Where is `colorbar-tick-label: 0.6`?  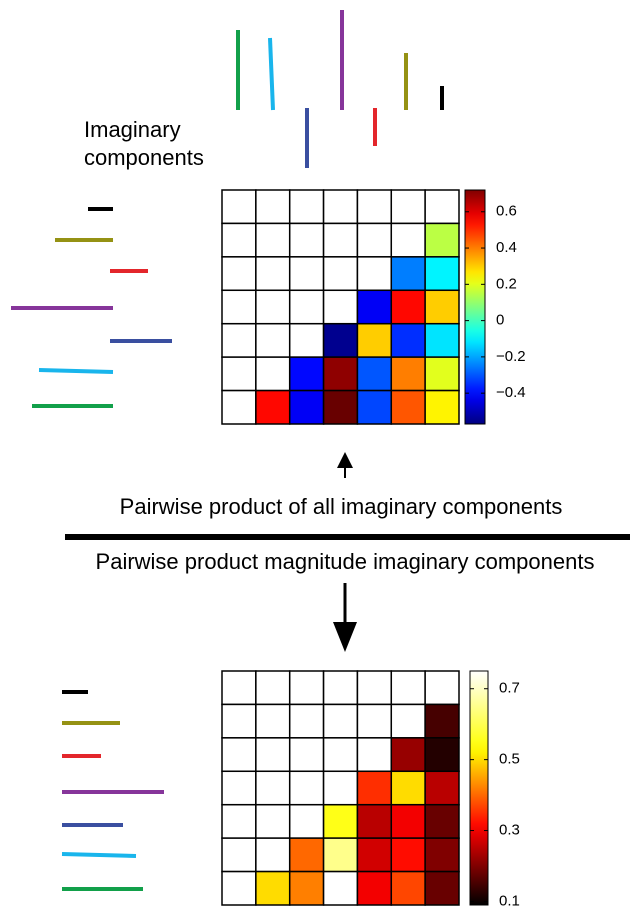 colorbar-tick-label: 0.6 is located at coordinates (506, 211).